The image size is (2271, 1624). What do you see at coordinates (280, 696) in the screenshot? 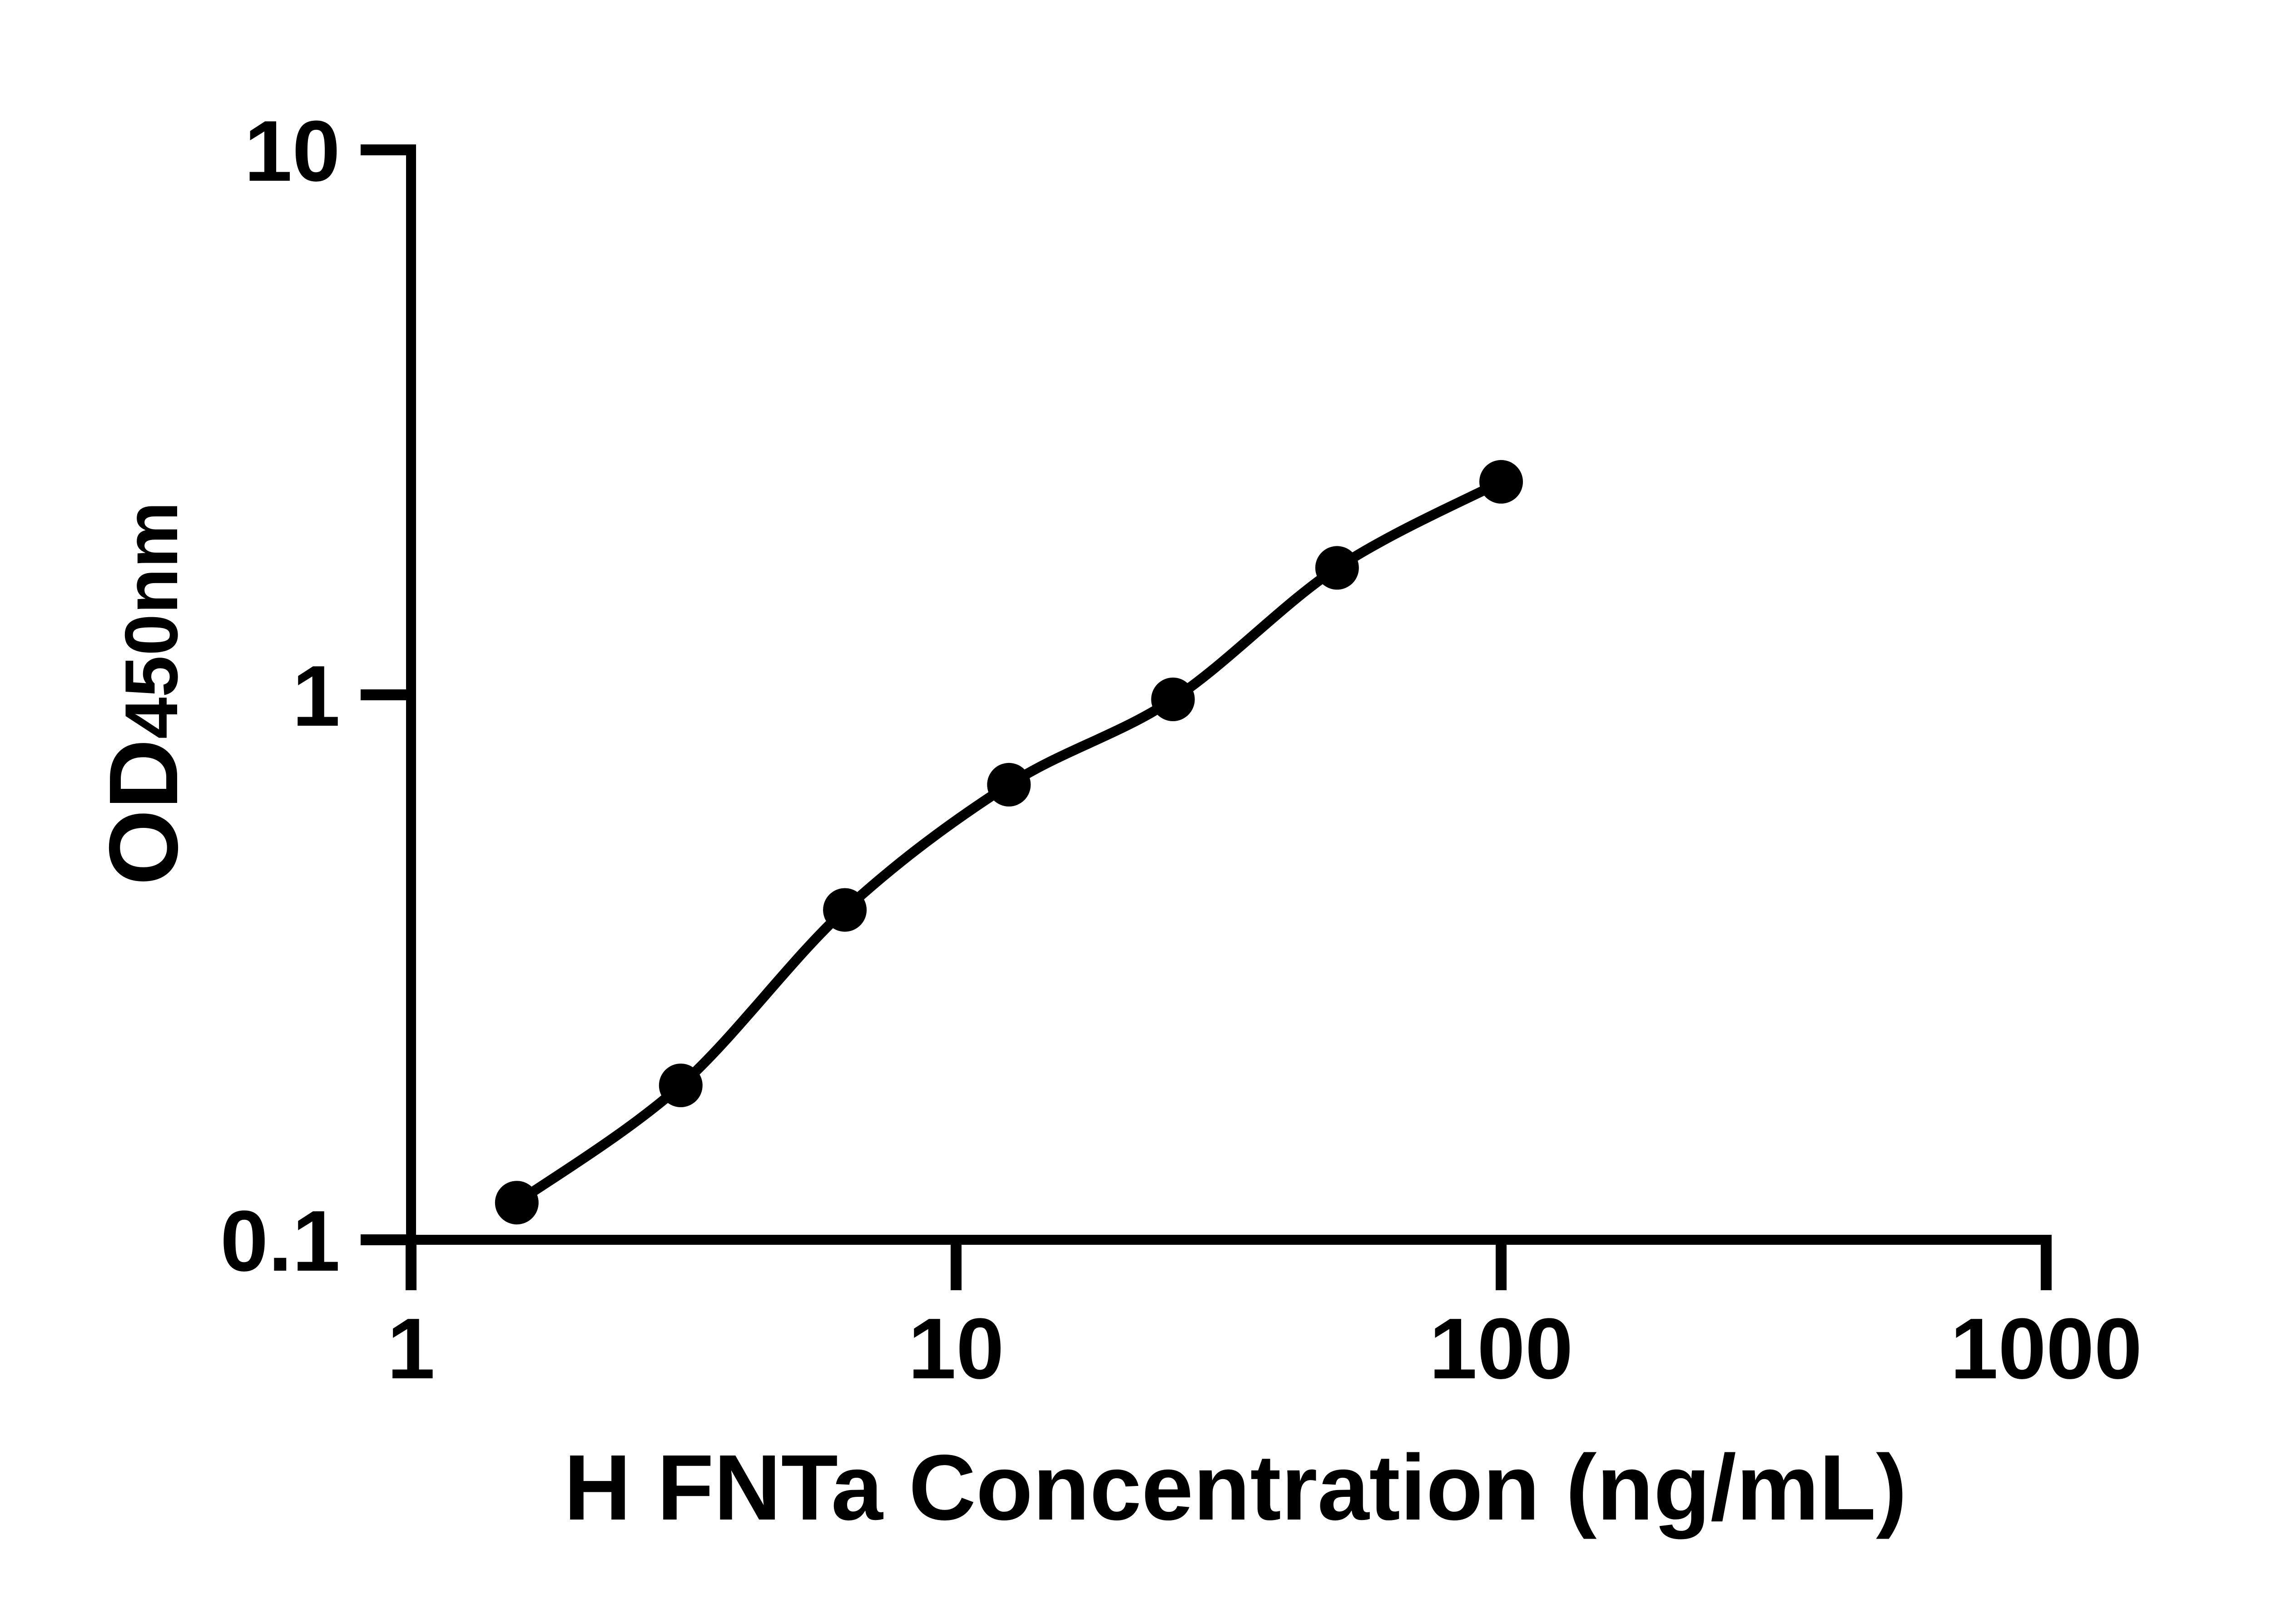
I see `y-axis-tick-labels: 0.1 1 10` at bounding box center [280, 696].